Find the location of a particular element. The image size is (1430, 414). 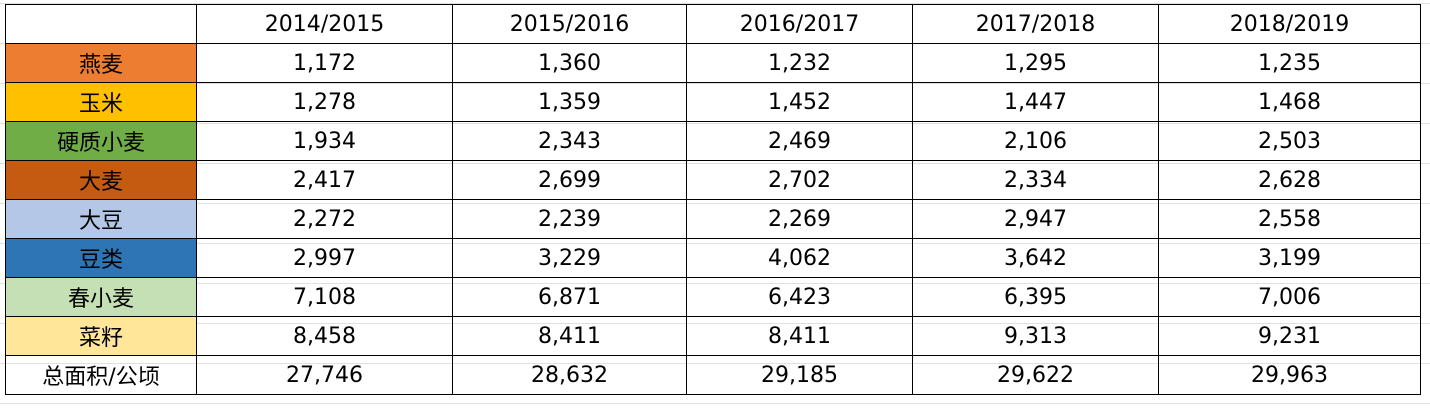

column-header: 2018/2019 is located at coordinates (1289, 24).